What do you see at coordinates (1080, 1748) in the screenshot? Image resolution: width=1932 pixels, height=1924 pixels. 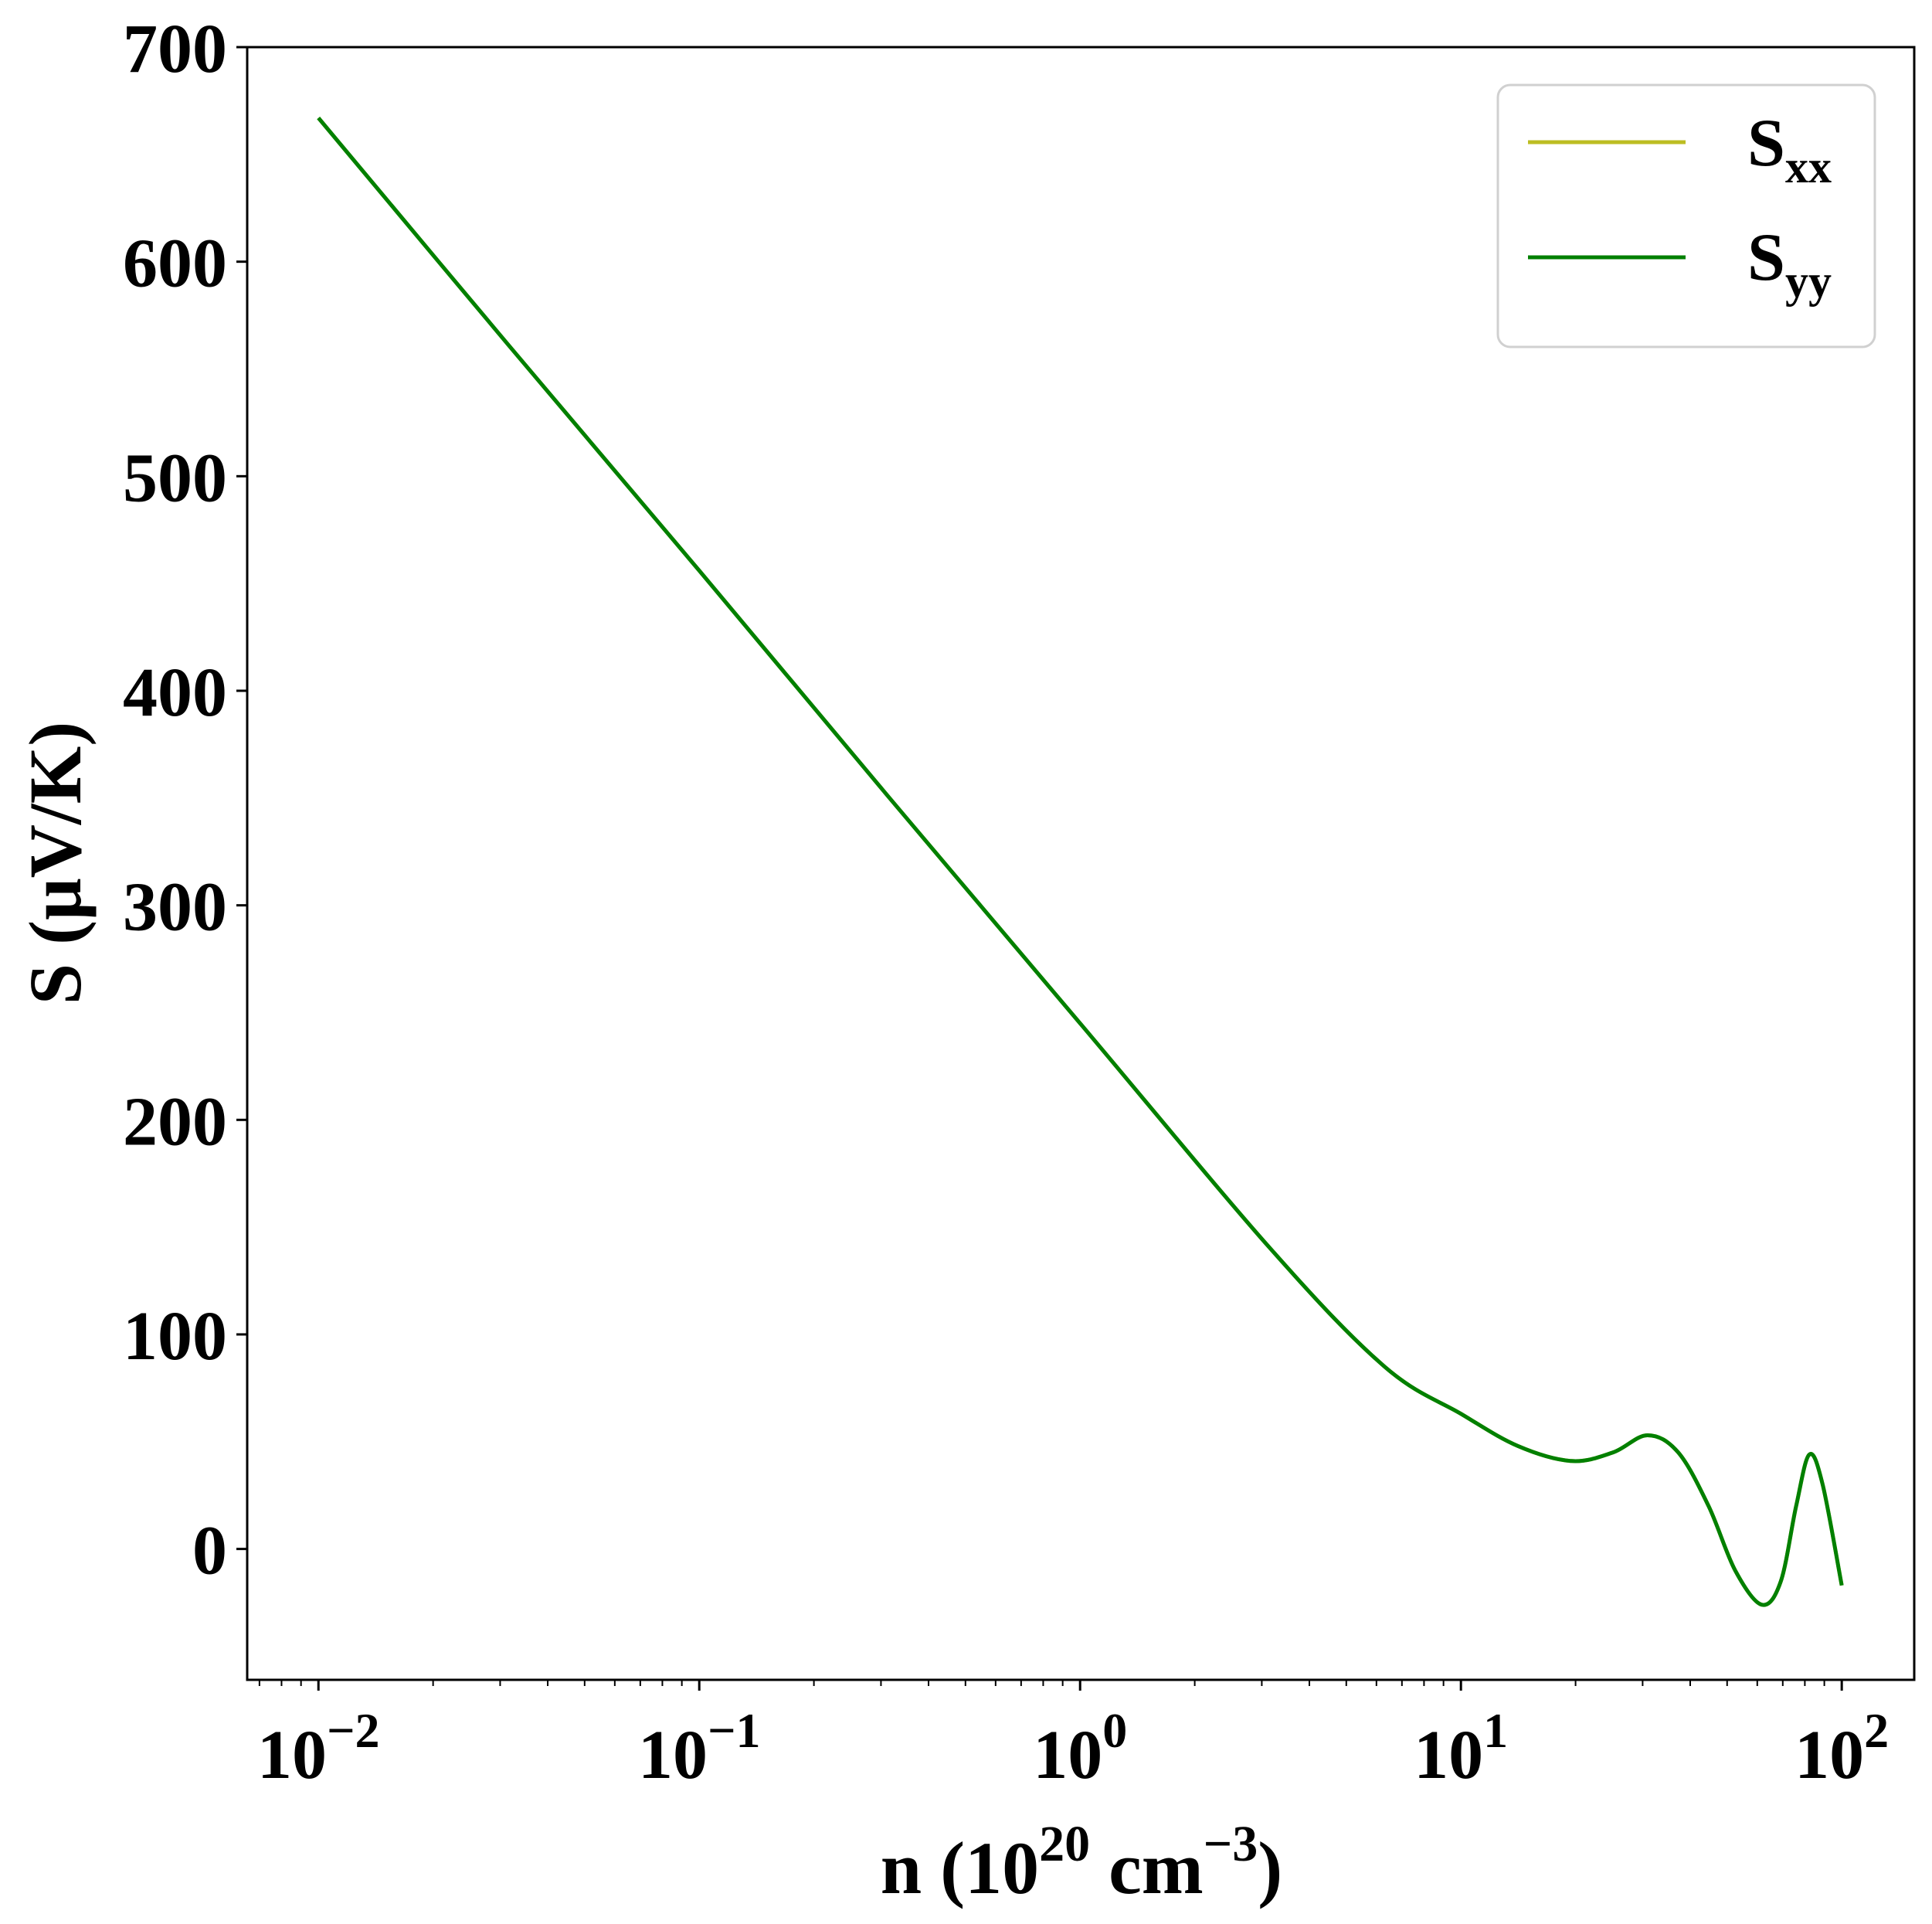 I see `x-tick-label: 10⁰` at bounding box center [1080, 1748].